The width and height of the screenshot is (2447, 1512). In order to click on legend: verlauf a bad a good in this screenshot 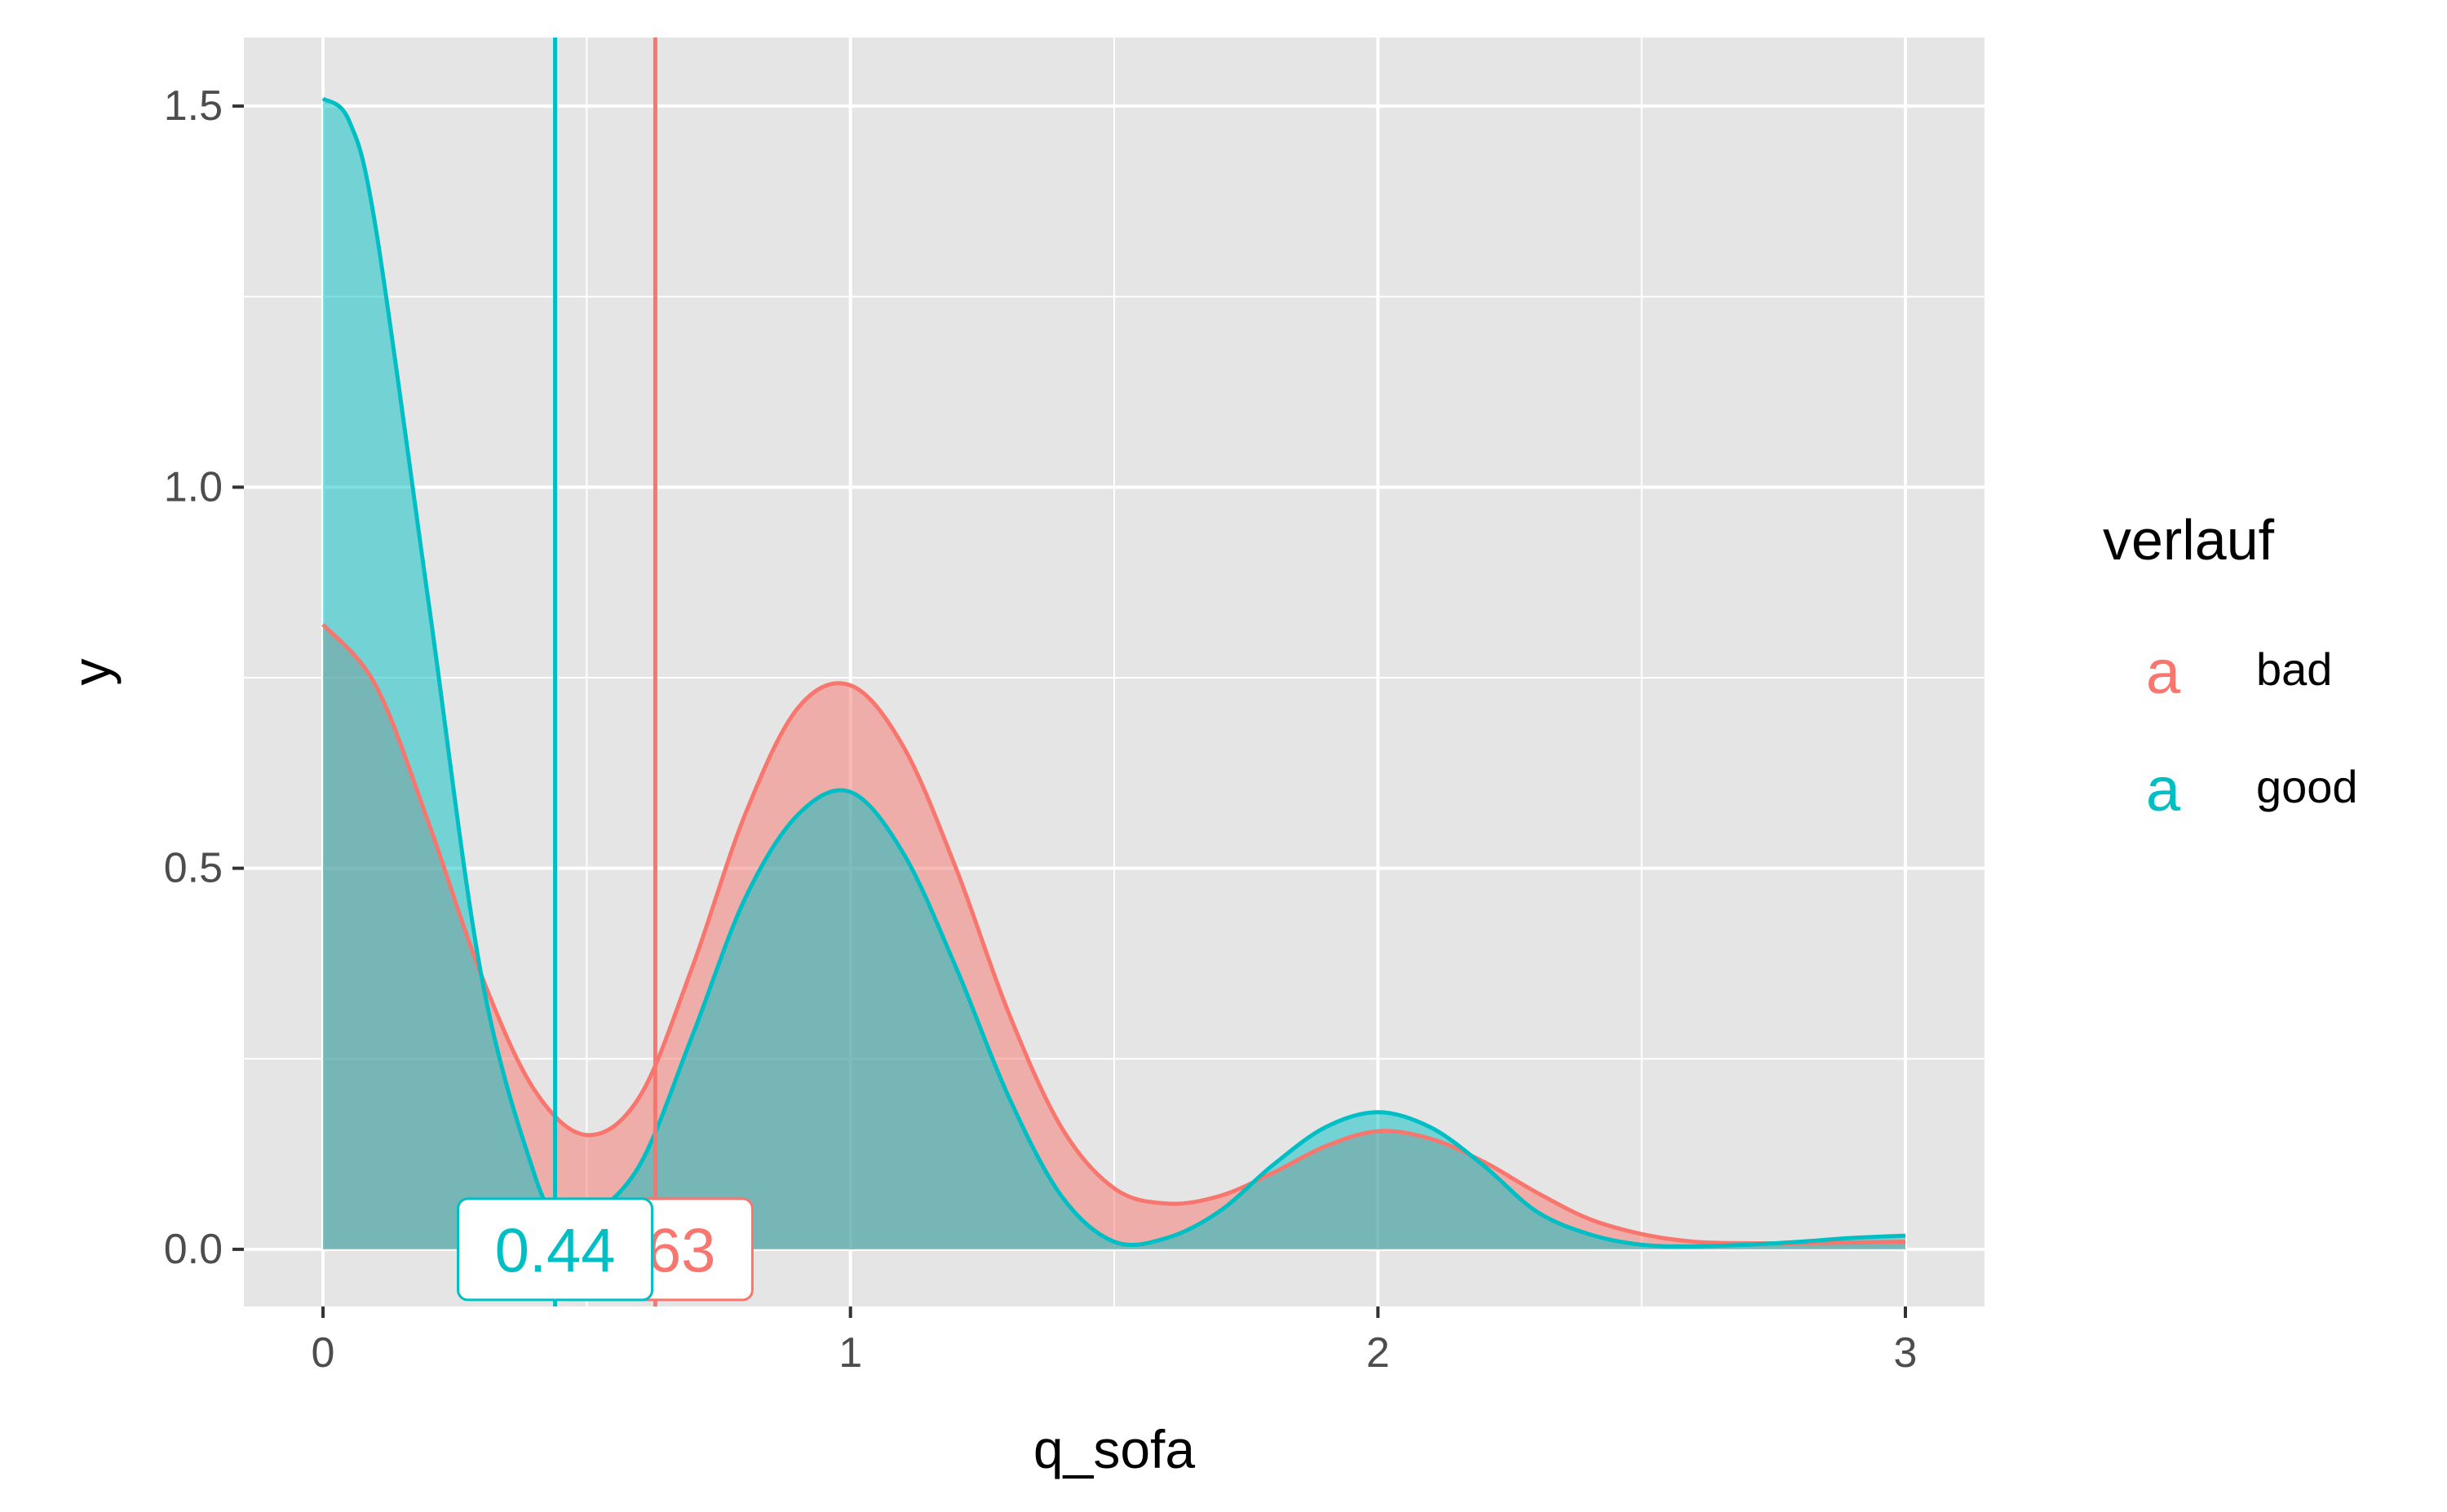, I will do `click(2230, 666)`.